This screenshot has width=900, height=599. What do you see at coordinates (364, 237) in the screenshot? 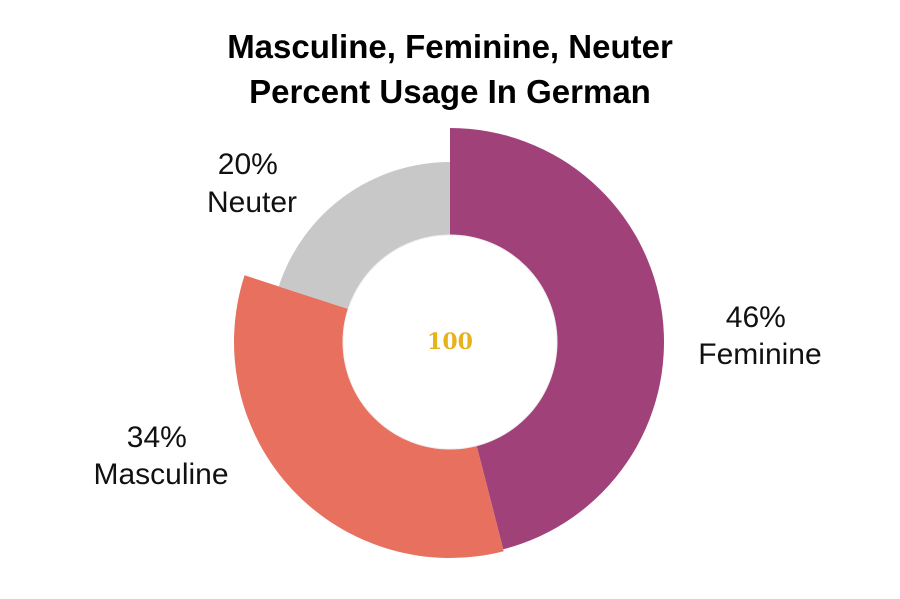
I see `donut-slice-neuter` at bounding box center [364, 237].